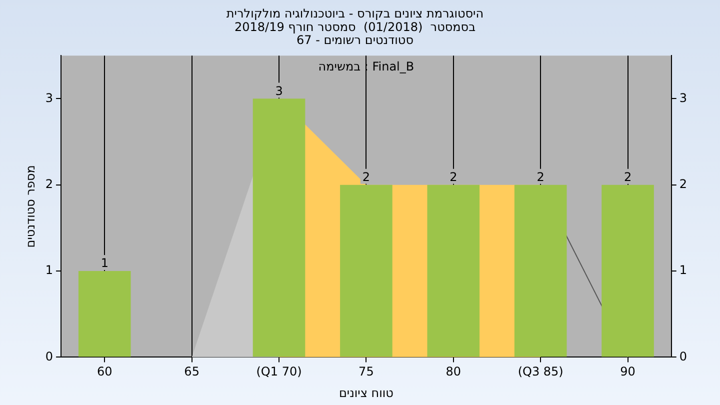  I want to click on x-tick-label: 75, so click(366, 371).